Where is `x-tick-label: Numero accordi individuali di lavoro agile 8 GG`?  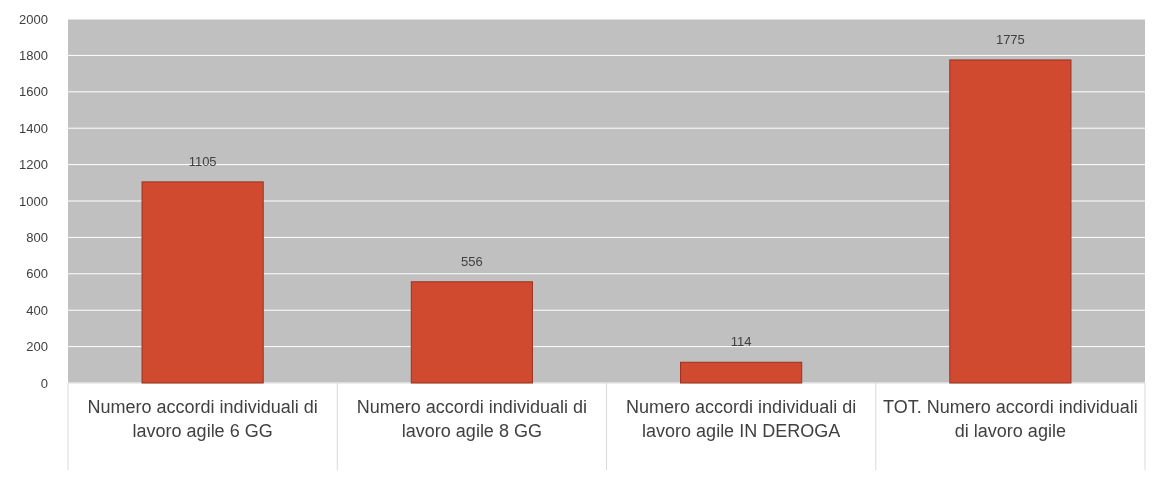 x-tick-label: Numero accordi individuali di lavoro agile 8 GG is located at coordinates (471, 419).